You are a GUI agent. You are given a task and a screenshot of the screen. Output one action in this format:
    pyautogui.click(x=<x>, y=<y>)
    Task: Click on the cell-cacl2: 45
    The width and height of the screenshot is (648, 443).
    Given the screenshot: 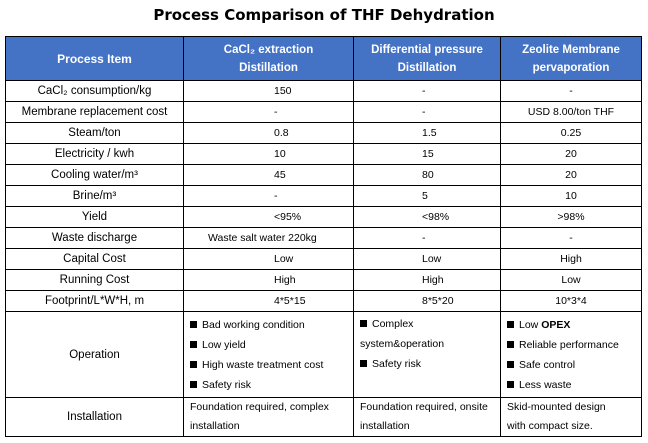 What is the action you would take?
    pyautogui.click(x=268, y=175)
    